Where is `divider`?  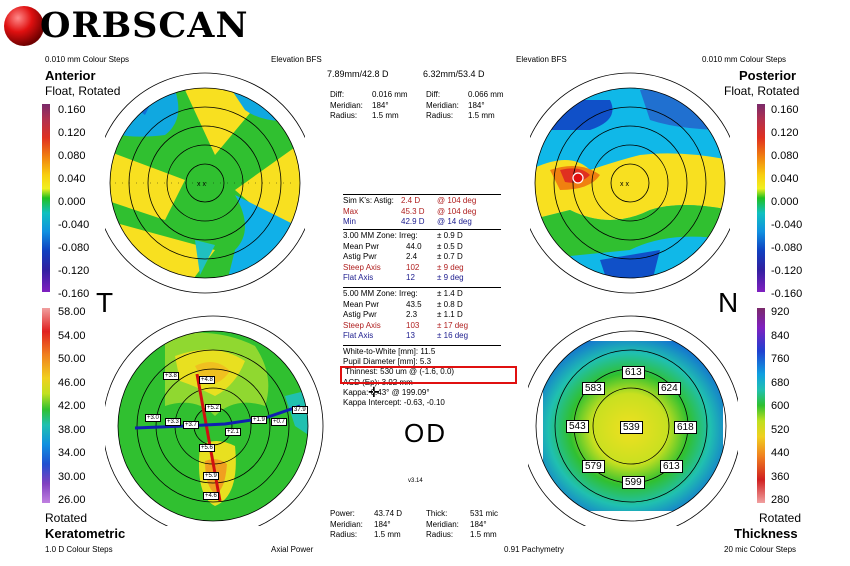 divider is located at coordinates (422, 229).